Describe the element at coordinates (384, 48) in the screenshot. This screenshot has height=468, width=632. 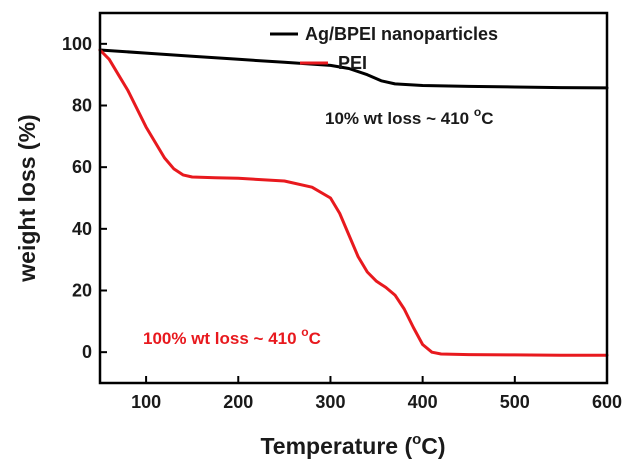
I see `legend: Ag/BPEI nanoparticles PEI` at that location.